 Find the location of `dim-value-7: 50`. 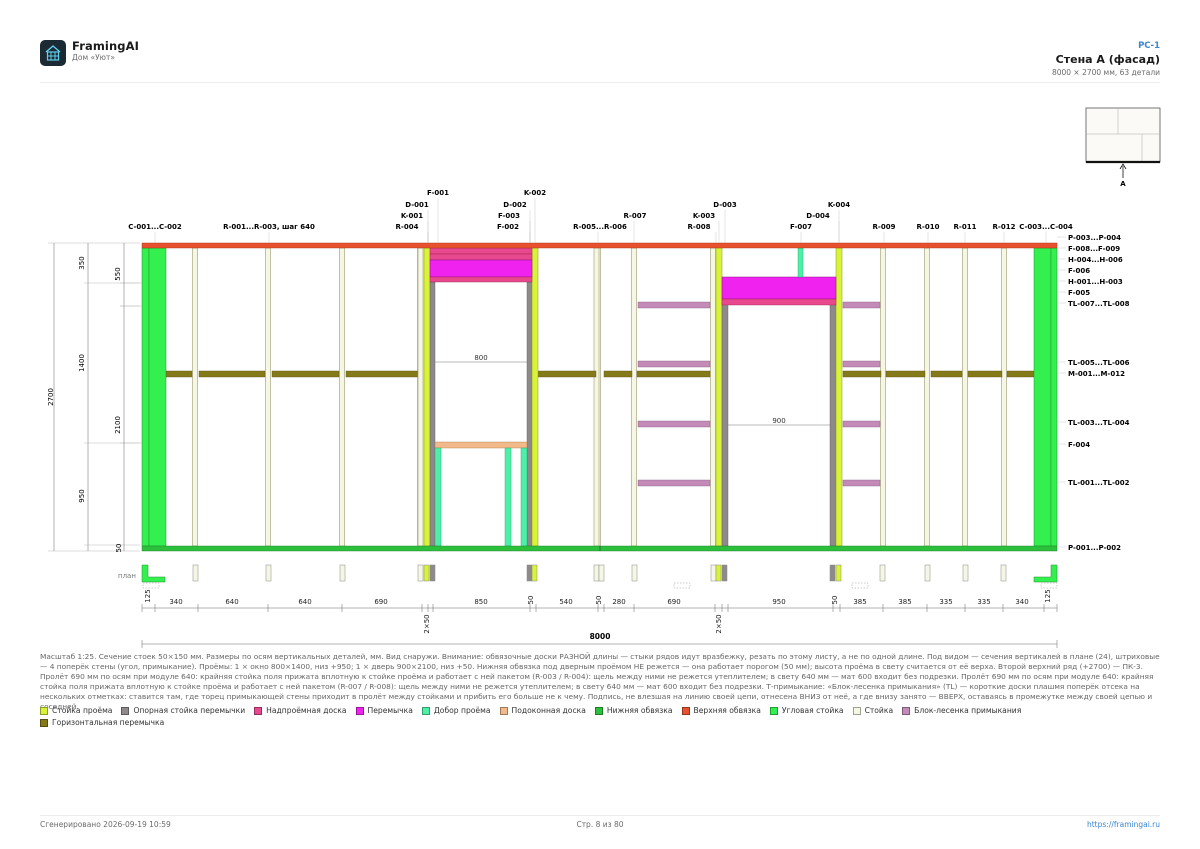

dim-value-7: 50 is located at coordinates (531, 600).